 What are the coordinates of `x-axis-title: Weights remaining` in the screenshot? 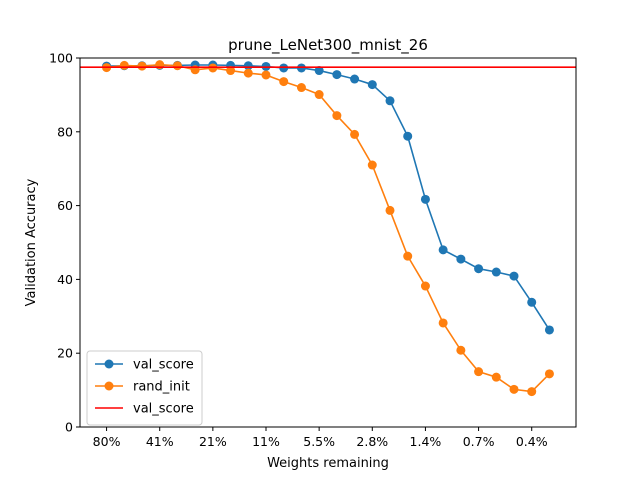 It's located at (328, 463).